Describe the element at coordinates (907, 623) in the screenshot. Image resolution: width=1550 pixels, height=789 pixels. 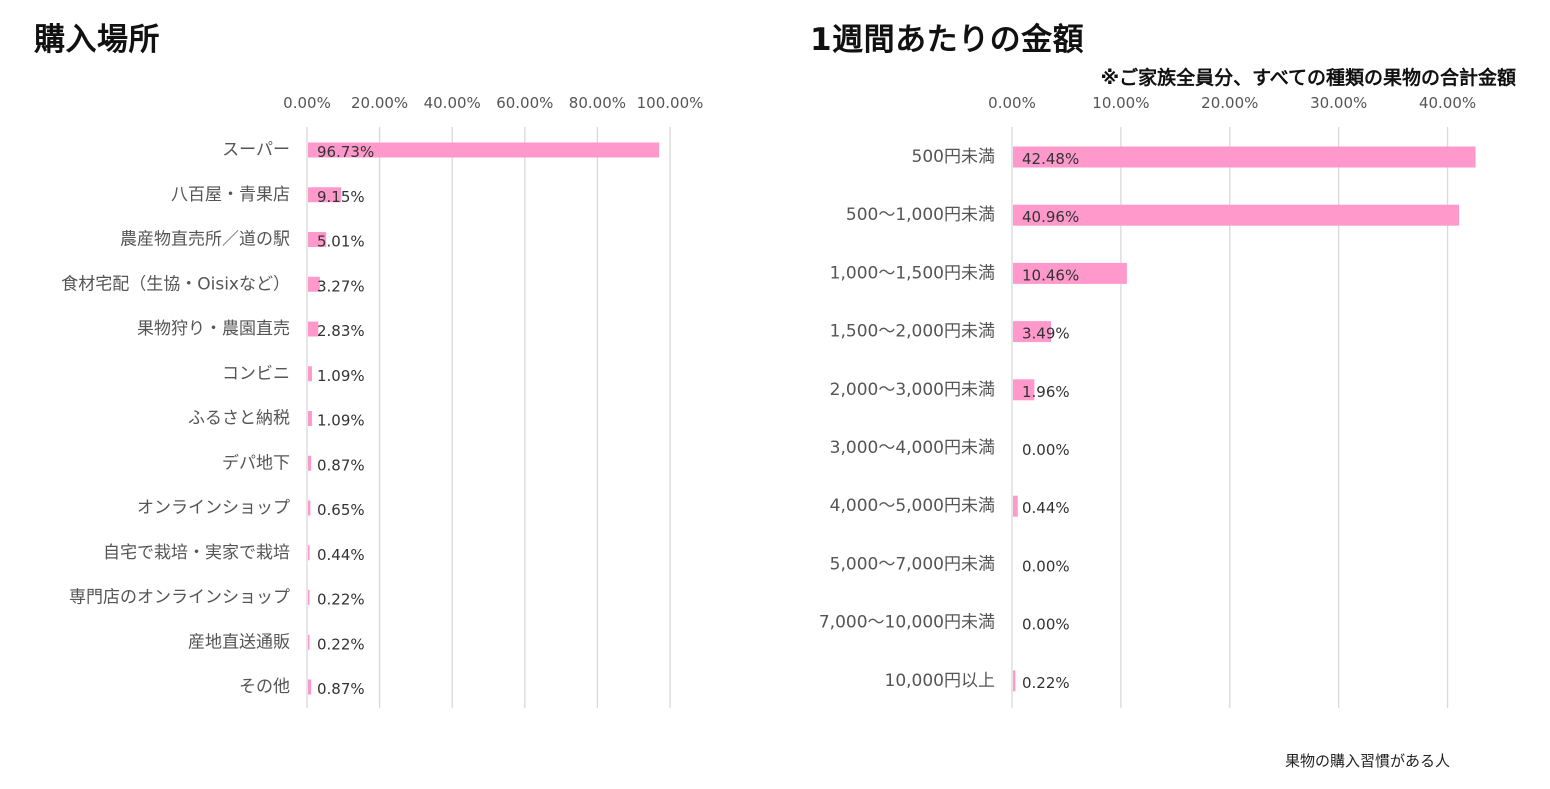
I see `amount-category-label: 7,000〜10,000円未満` at that location.